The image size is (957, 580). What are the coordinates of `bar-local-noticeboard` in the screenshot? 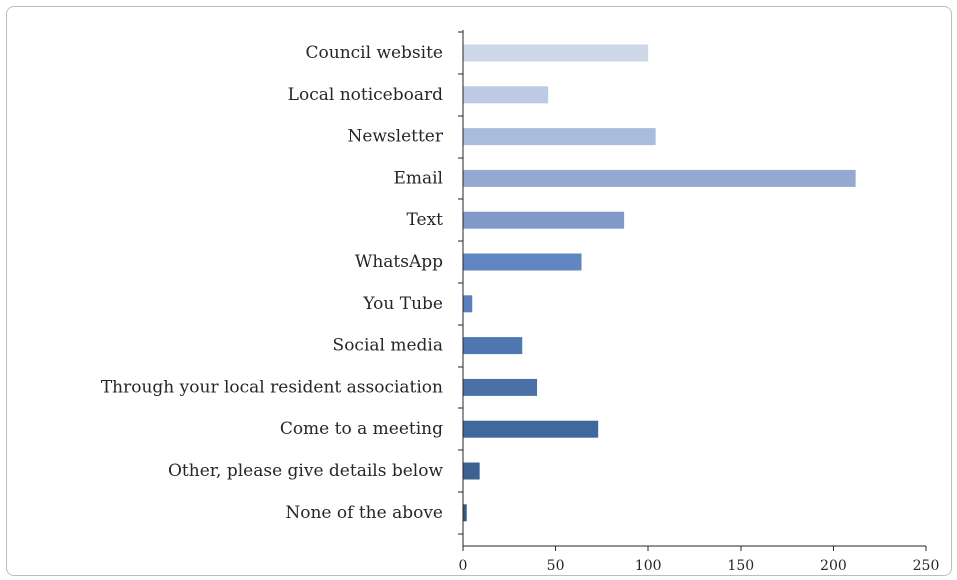 It's located at (506, 95).